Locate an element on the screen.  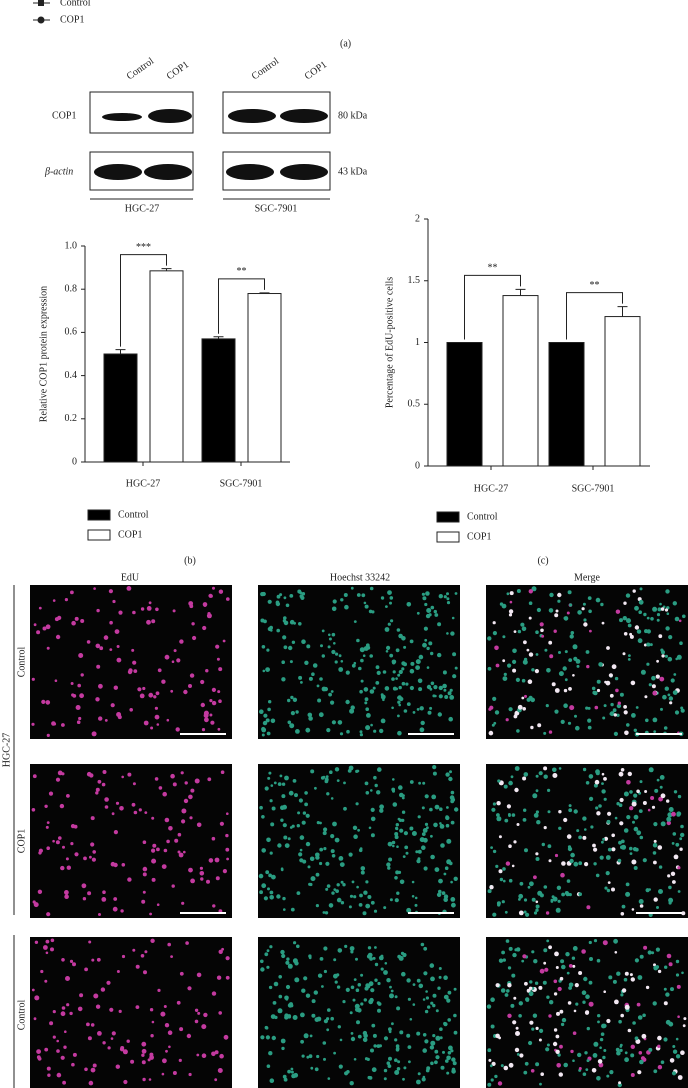
y-tick-label: 0.6 is located at coordinates (71, 332).